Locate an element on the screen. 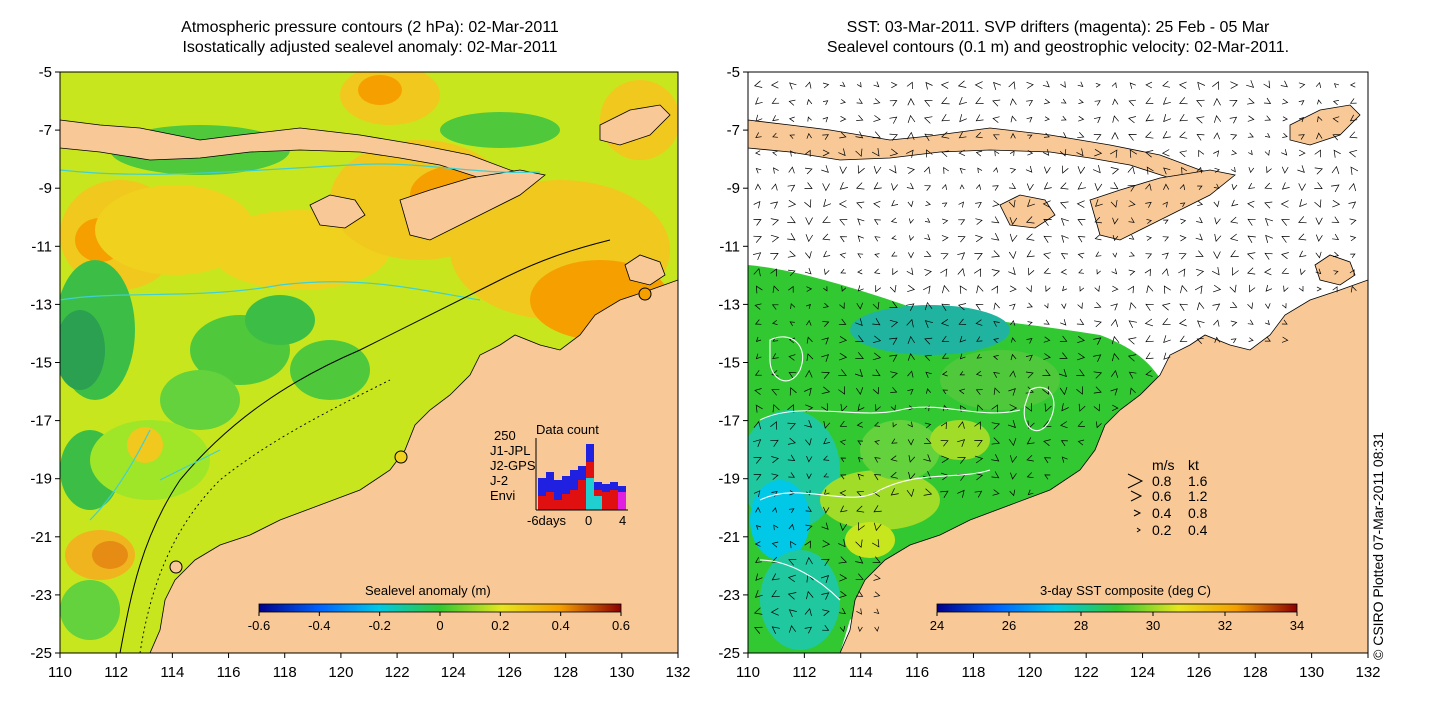 The width and height of the screenshot is (1440, 720). y-tick-label: -7 is located at coordinates (45, 130).